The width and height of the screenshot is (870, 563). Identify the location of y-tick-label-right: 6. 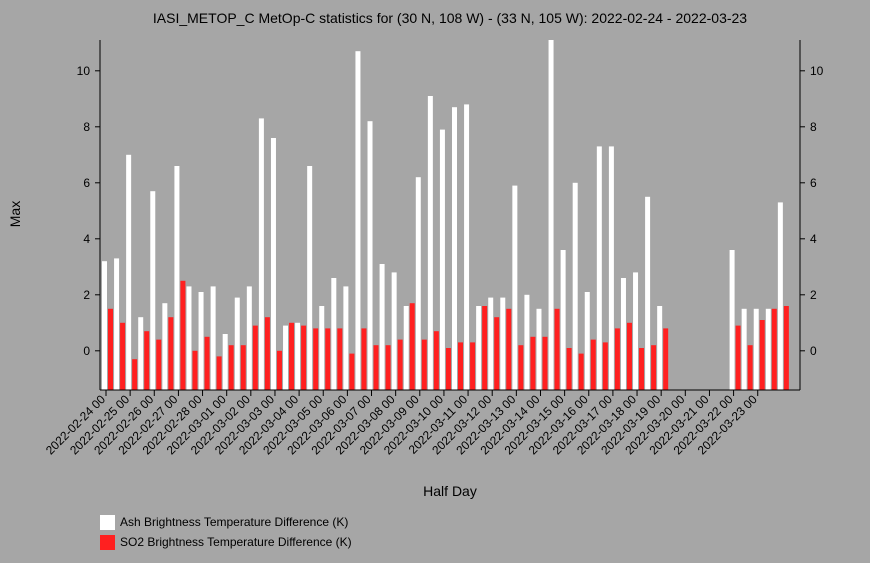
(813, 183).